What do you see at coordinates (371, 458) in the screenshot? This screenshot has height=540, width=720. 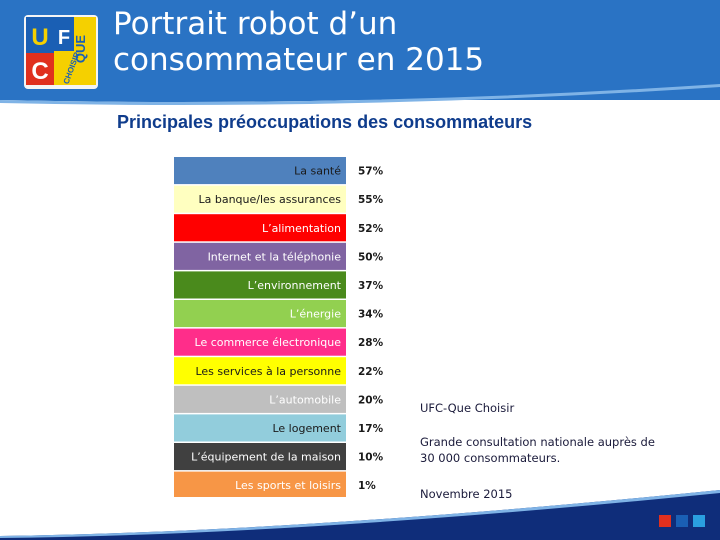 I see `value-label-10: 10%` at bounding box center [371, 458].